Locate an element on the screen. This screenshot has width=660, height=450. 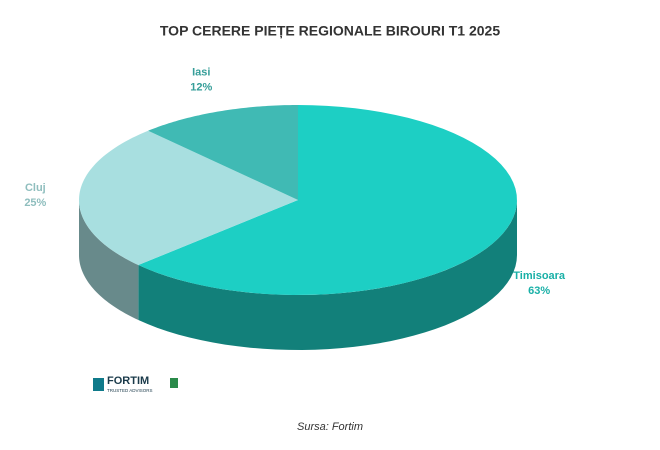
logo: FORTIM TRUSTED ADVISORS is located at coordinates (135, 384).